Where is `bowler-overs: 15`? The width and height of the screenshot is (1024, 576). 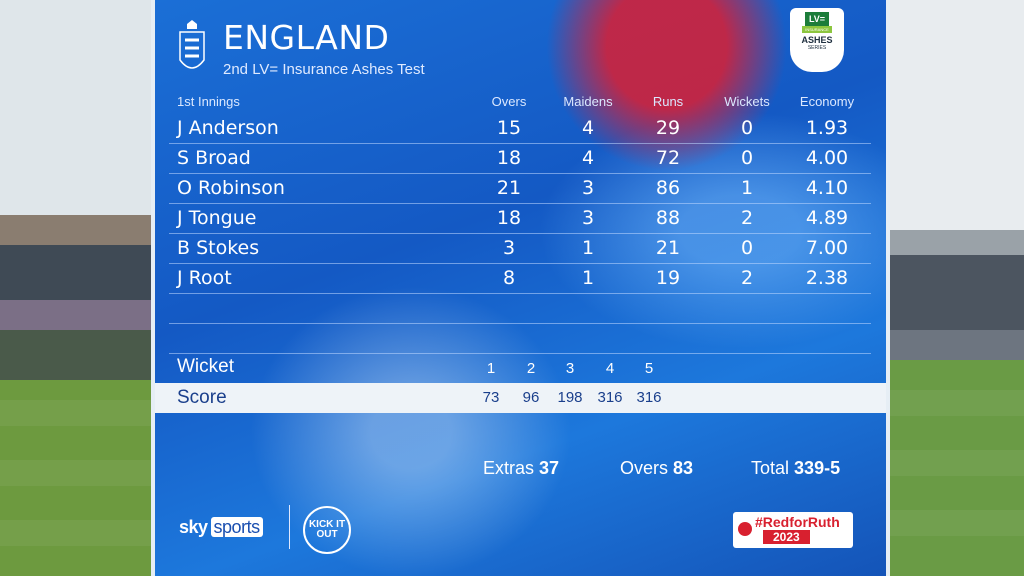
bowler-overs: 15 is located at coordinates (509, 128).